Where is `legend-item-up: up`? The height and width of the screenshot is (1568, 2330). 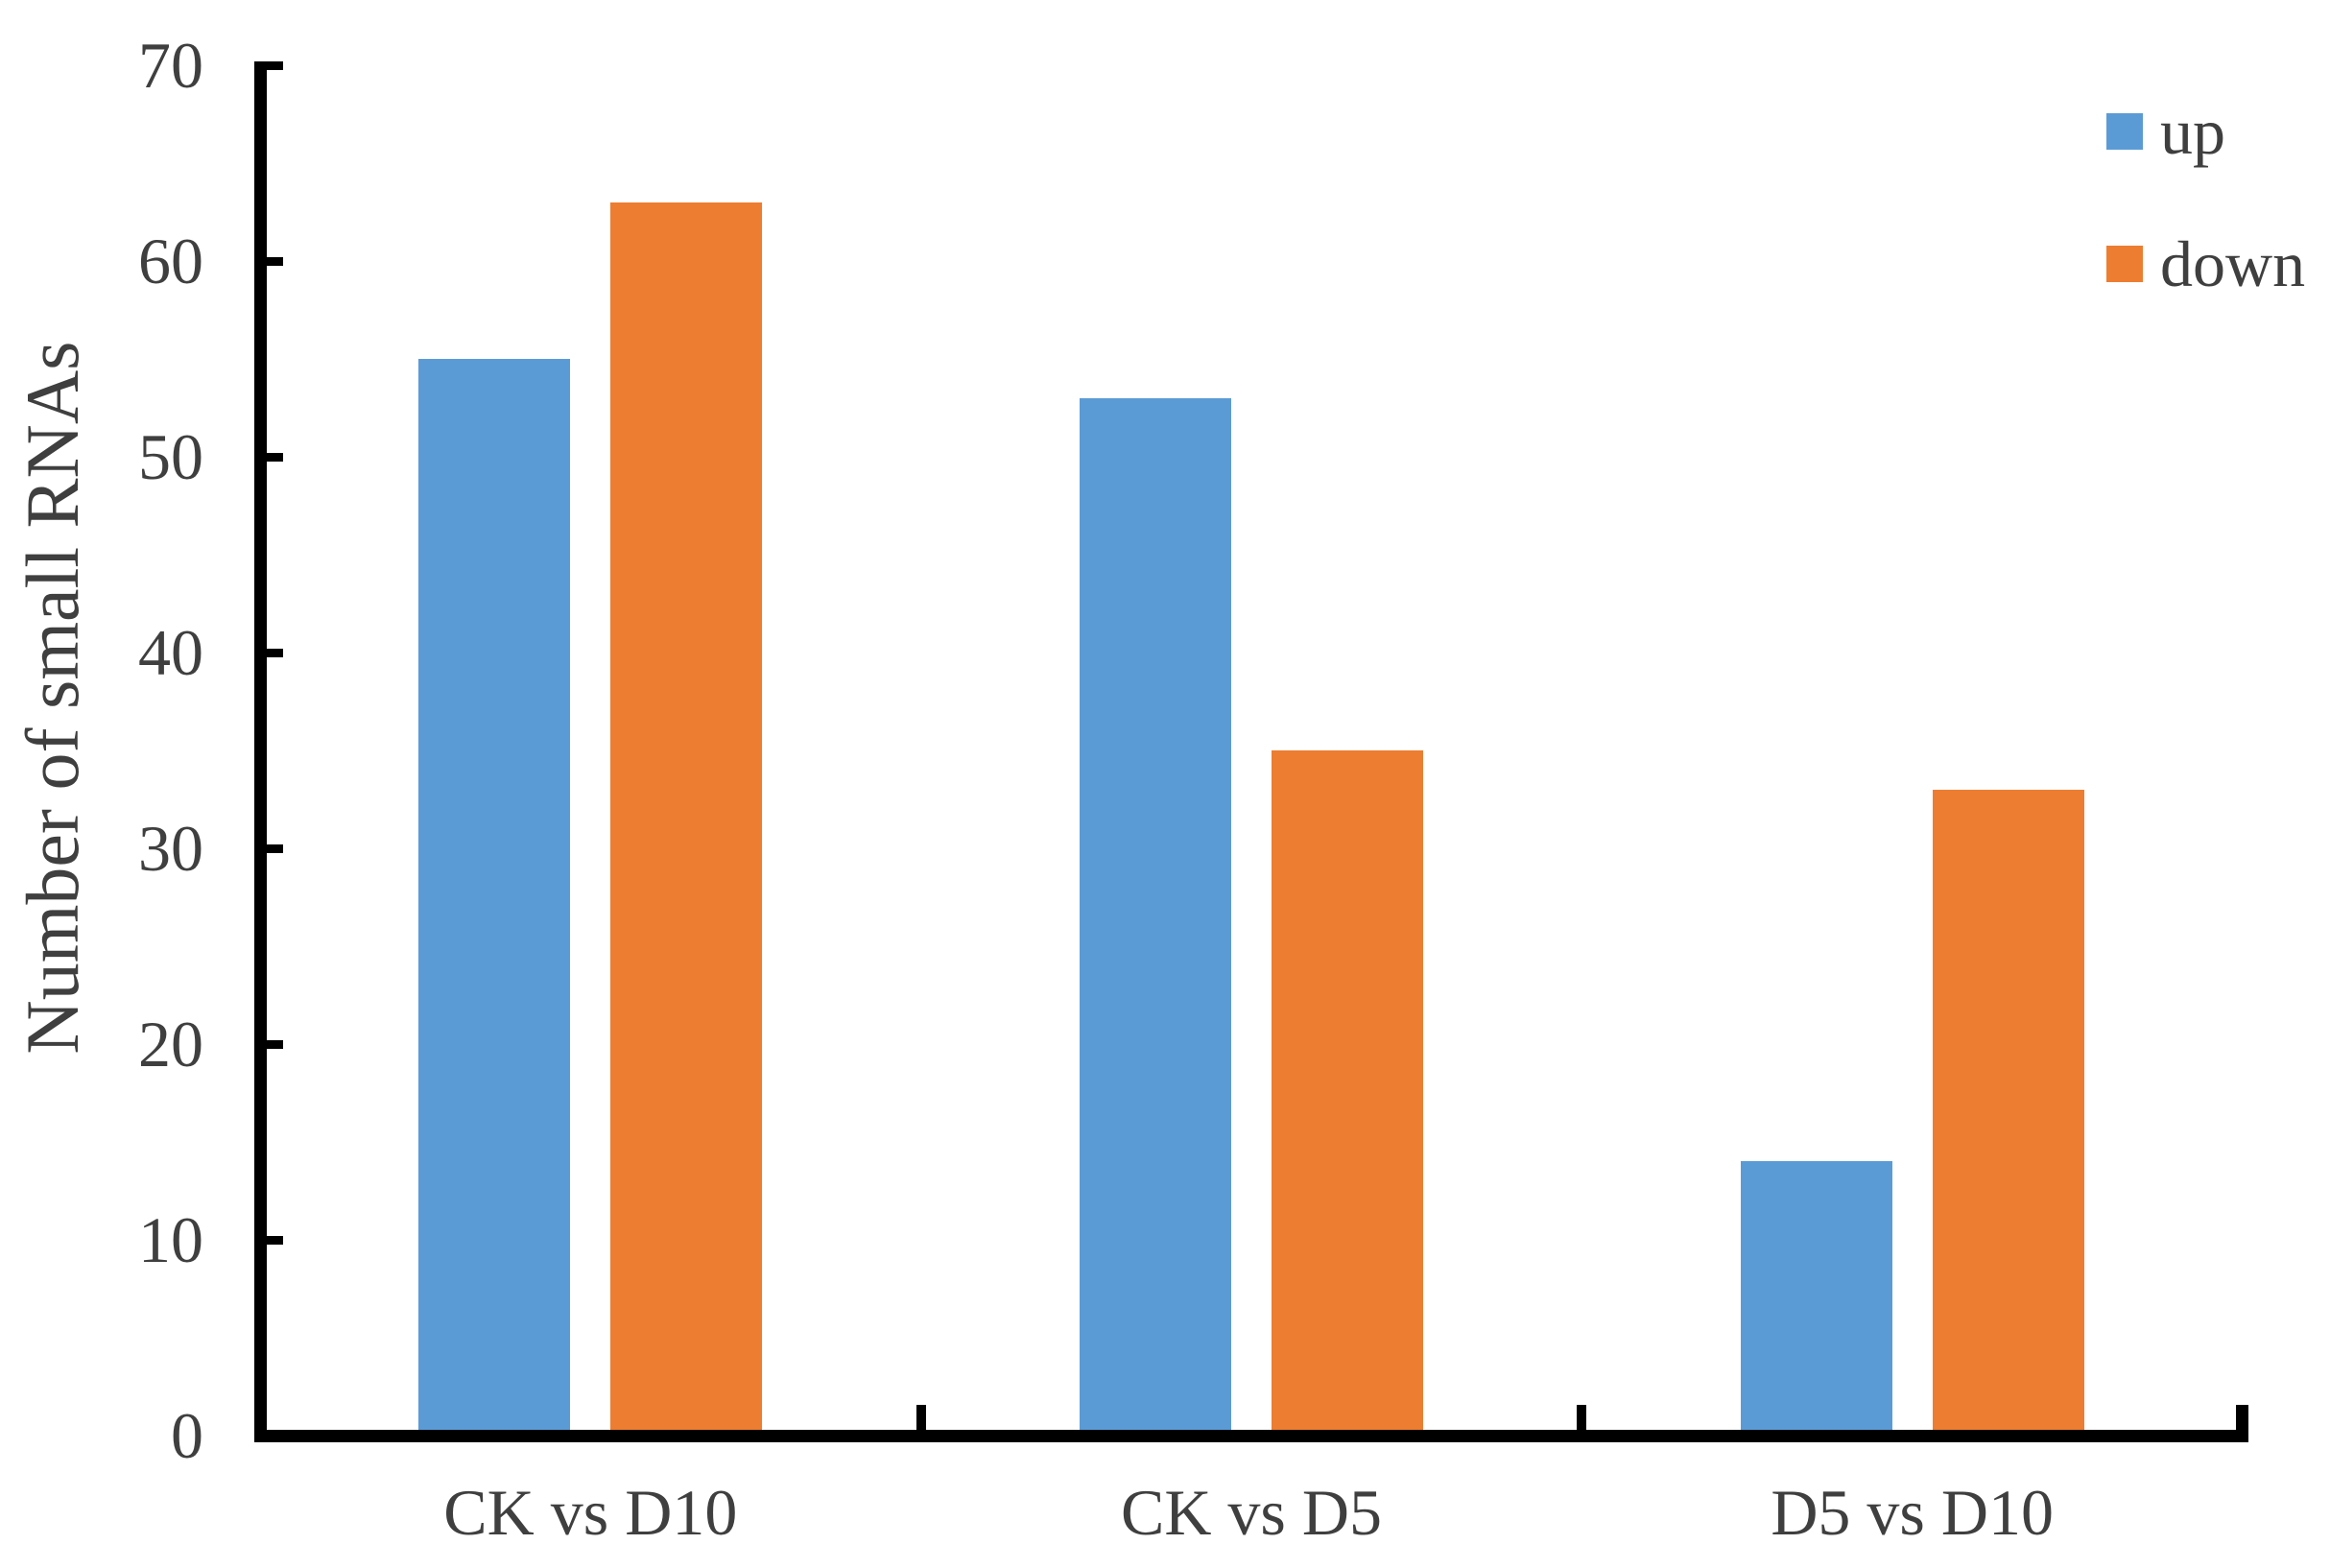 legend-item-up: up is located at coordinates (2165, 131).